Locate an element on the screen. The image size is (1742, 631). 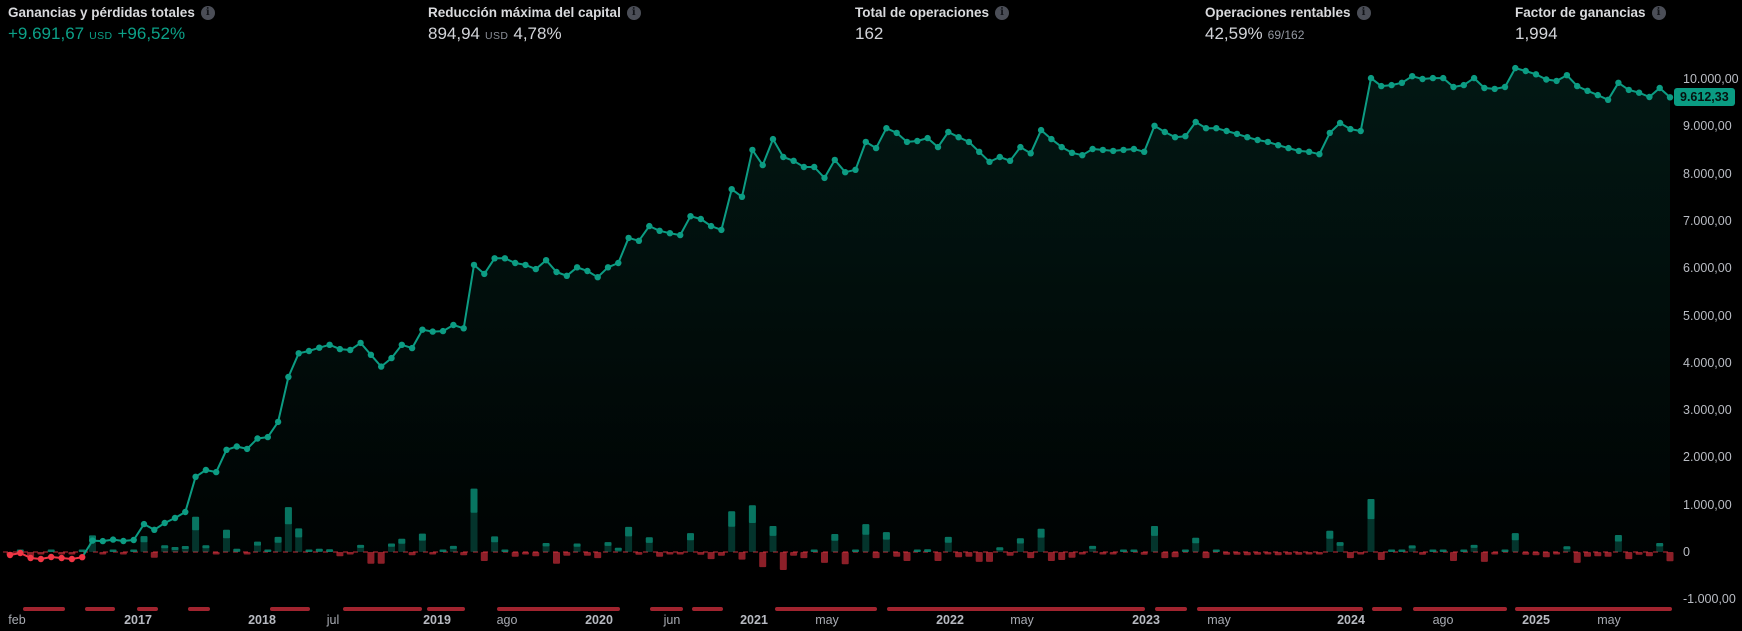
x-axis-year-label: 2017 is located at coordinates (138, 620).